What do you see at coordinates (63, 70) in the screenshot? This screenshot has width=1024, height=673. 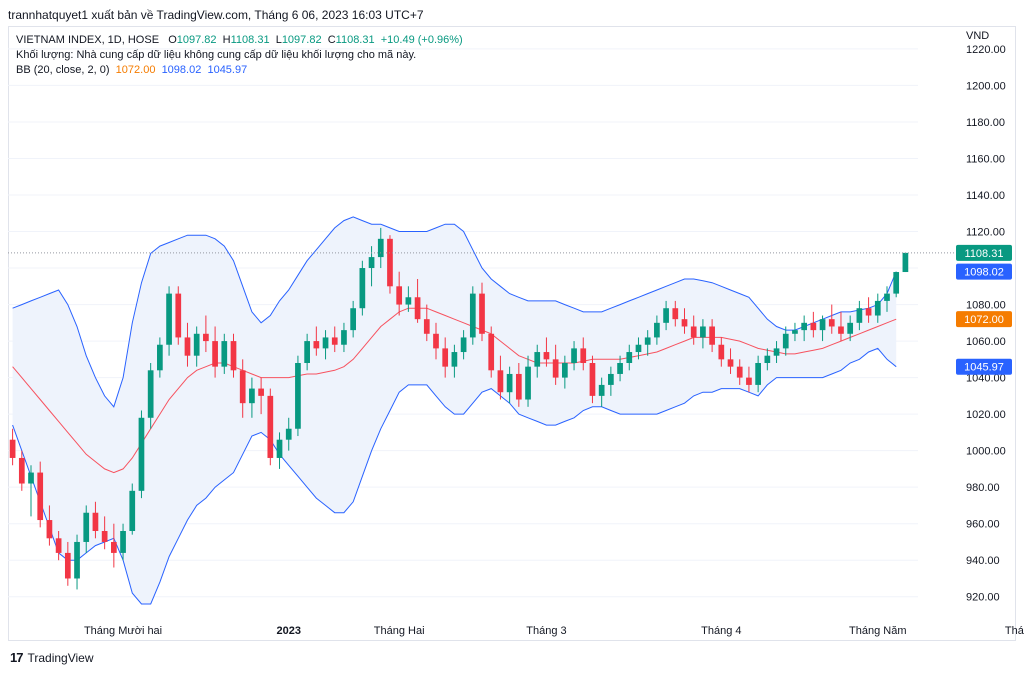 I see `bb-label: BB (20, close, 2, 0)` at bounding box center [63, 70].